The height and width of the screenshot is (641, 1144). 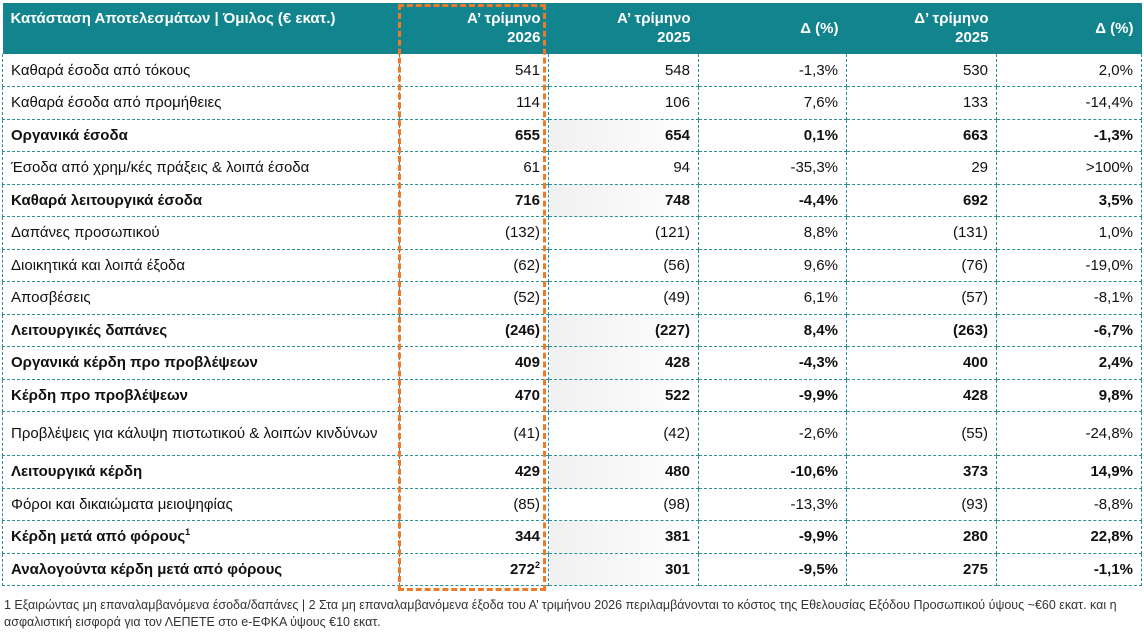 I want to click on cell-delta-1: -35,3%, so click(x=772, y=168).